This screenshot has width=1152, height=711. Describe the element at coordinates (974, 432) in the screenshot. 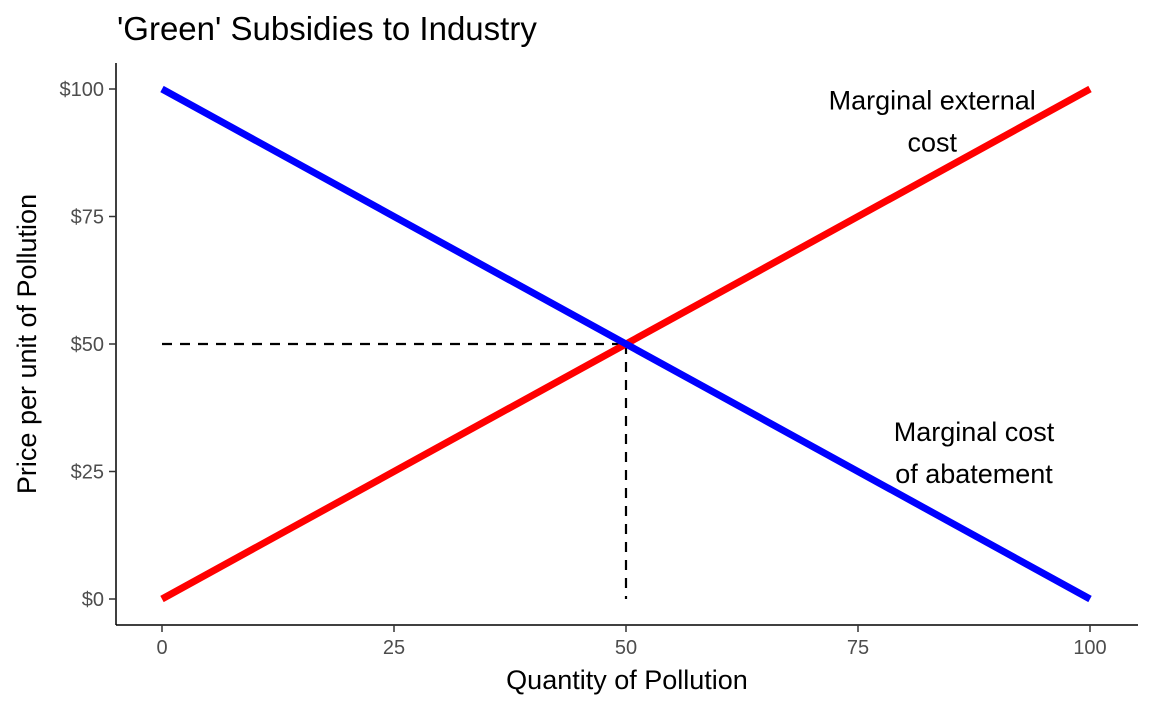

I see `annotation-2-line-1: Marginal cost` at that location.